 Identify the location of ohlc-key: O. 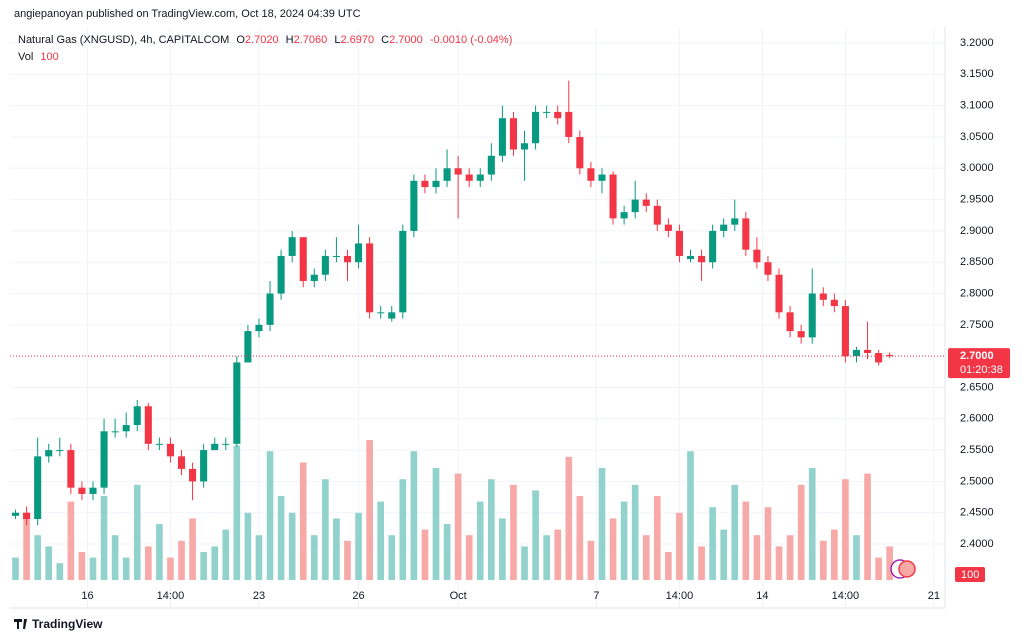
(240, 40).